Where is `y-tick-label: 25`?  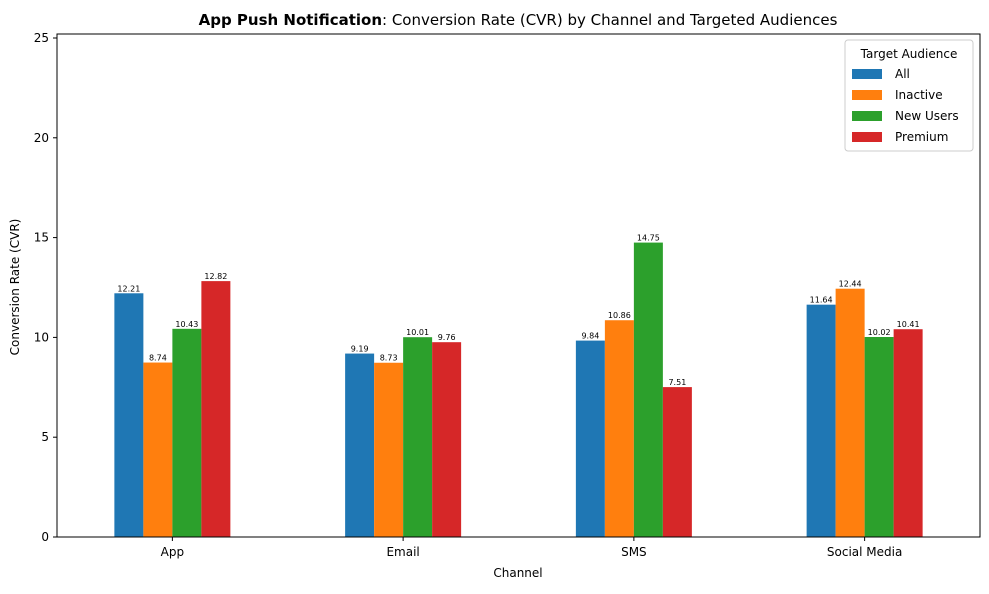
y-tick-label: 25 is located at coordinates (41, 38).